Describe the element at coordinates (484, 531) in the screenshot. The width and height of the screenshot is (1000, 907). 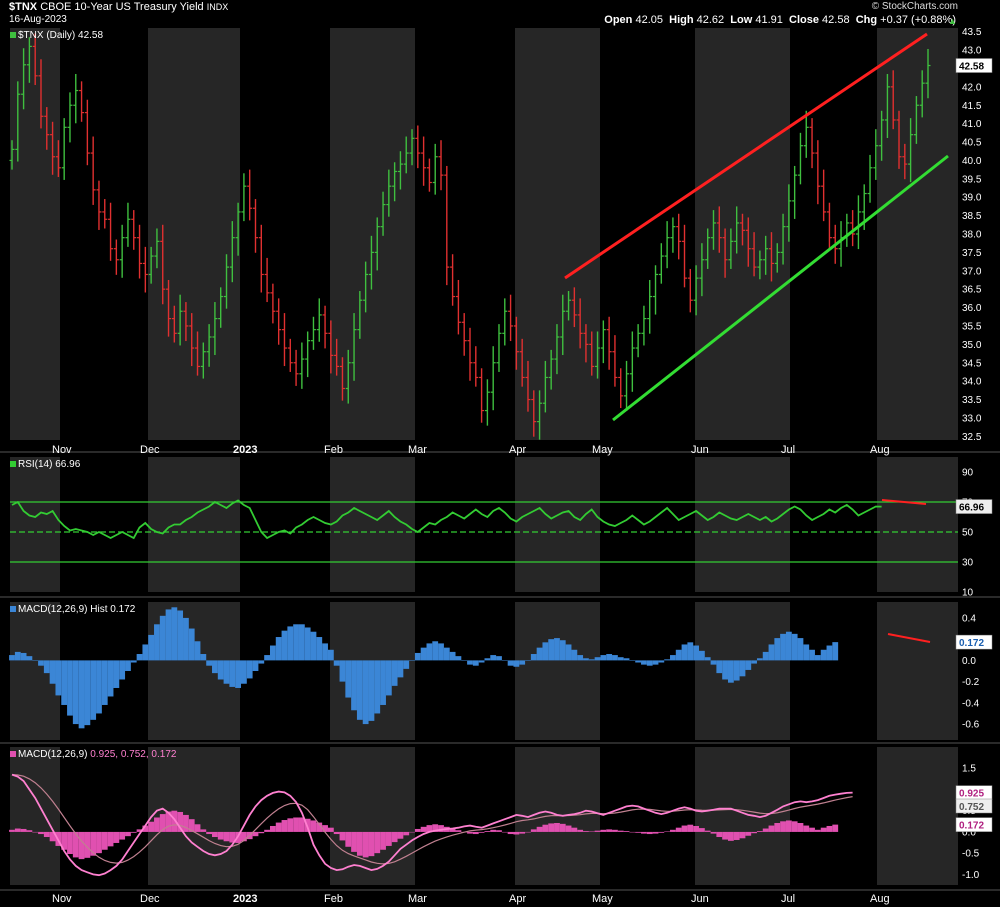
I see `rsi-panel` at that location.